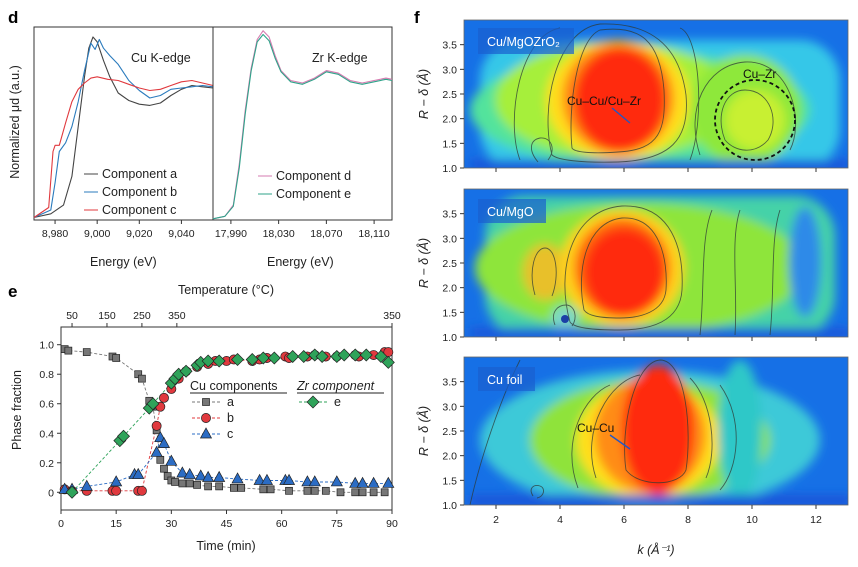  Describe the element at coordinates (116, 524) in the screenshot. I see `x-tick-label: 15` at that location.